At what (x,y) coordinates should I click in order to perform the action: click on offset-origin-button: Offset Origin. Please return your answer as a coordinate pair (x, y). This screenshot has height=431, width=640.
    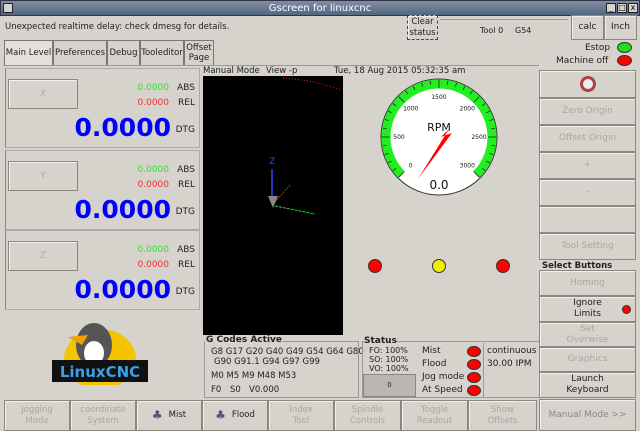
    Looking at the image, I should click on (587, 138).